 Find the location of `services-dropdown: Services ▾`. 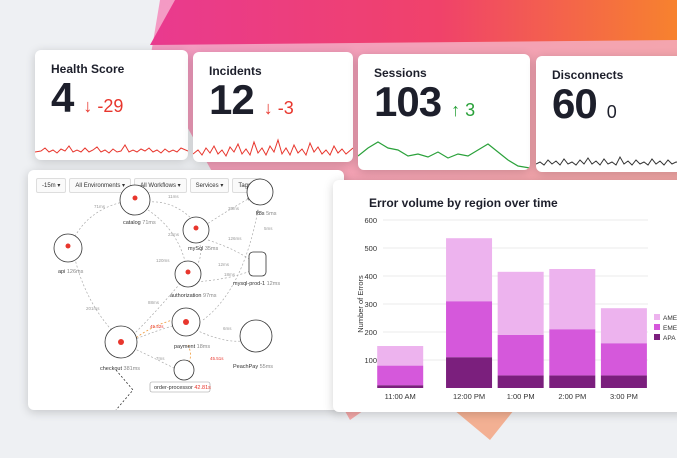

services-dropdown: Services ▾ is located at coordinates (209, 185).